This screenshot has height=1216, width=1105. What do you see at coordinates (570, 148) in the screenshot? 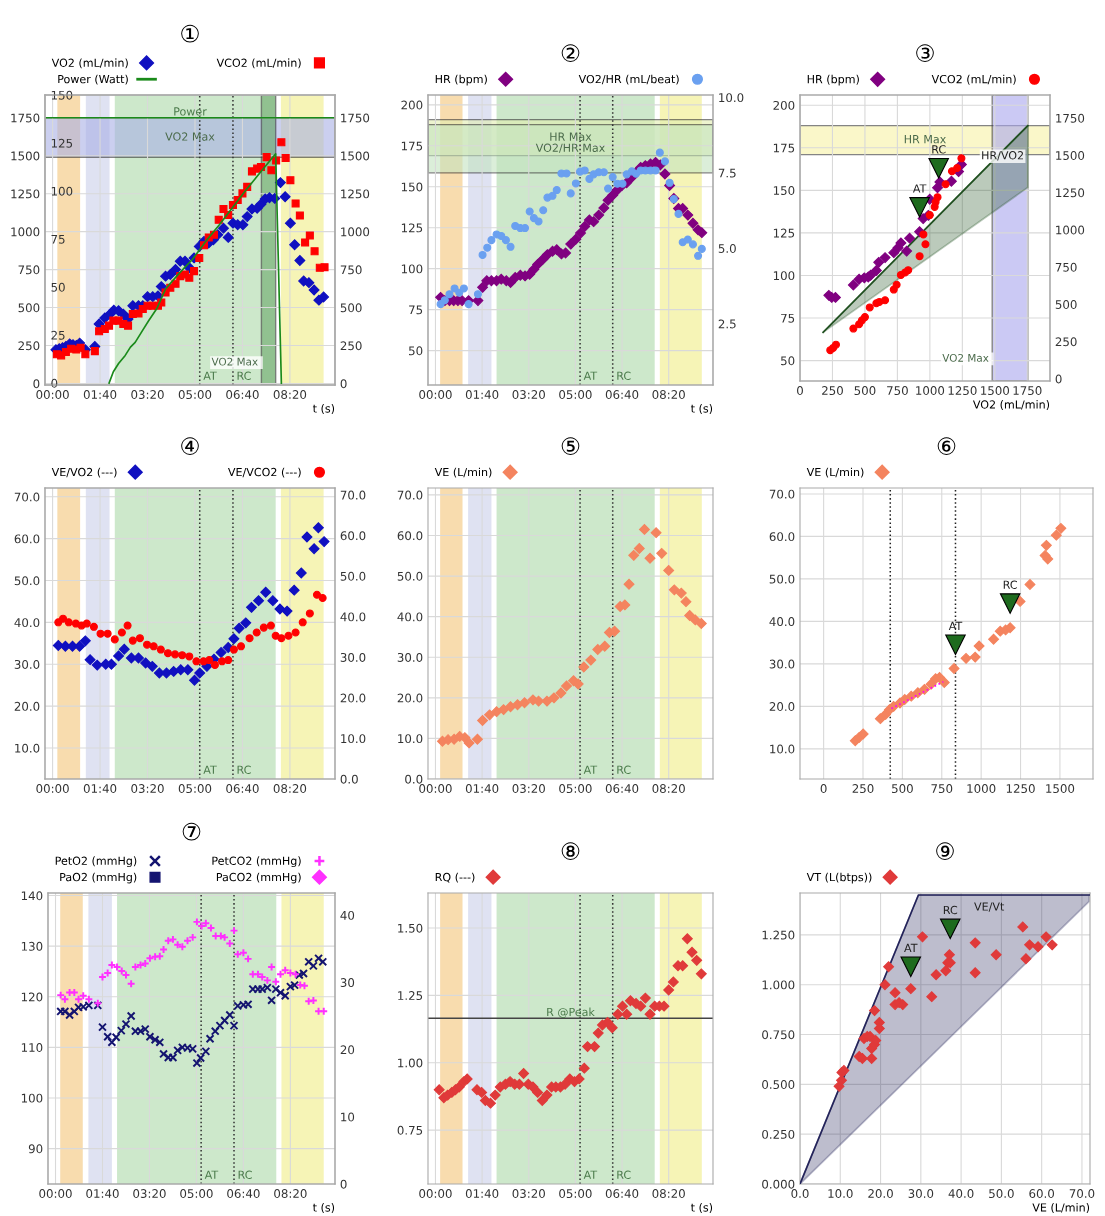
I see `band-label: VO2/HR Max` at bounding box center [570, 148].